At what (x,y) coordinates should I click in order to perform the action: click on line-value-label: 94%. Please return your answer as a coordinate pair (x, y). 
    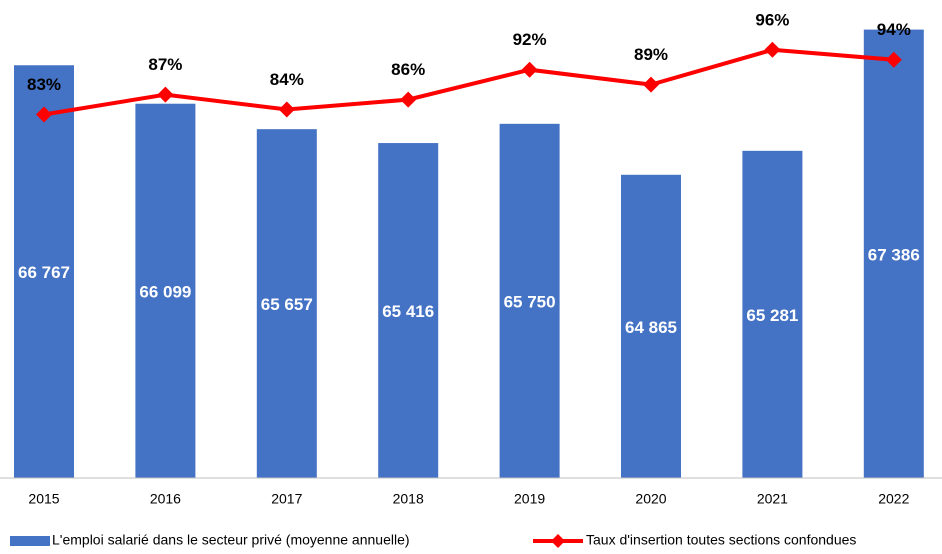
    Looking at the image, I should click on (894, 29).